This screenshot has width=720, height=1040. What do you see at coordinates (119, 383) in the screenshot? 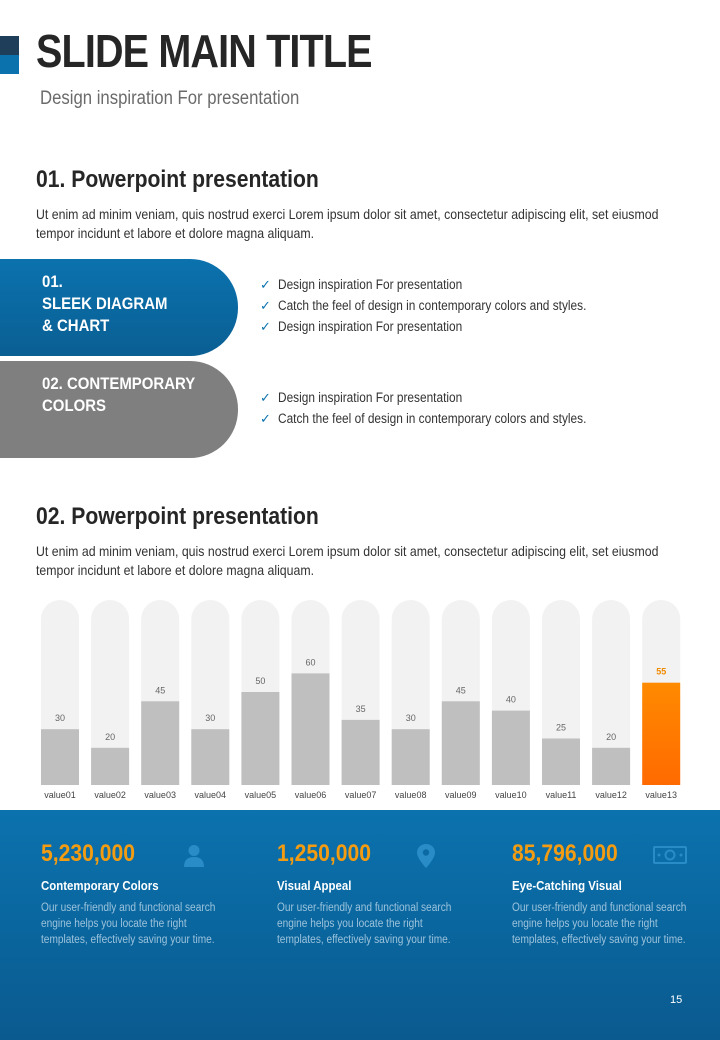
I see `pill-line: 02. CONTEMPORARY` at bounding box center [119, 383].